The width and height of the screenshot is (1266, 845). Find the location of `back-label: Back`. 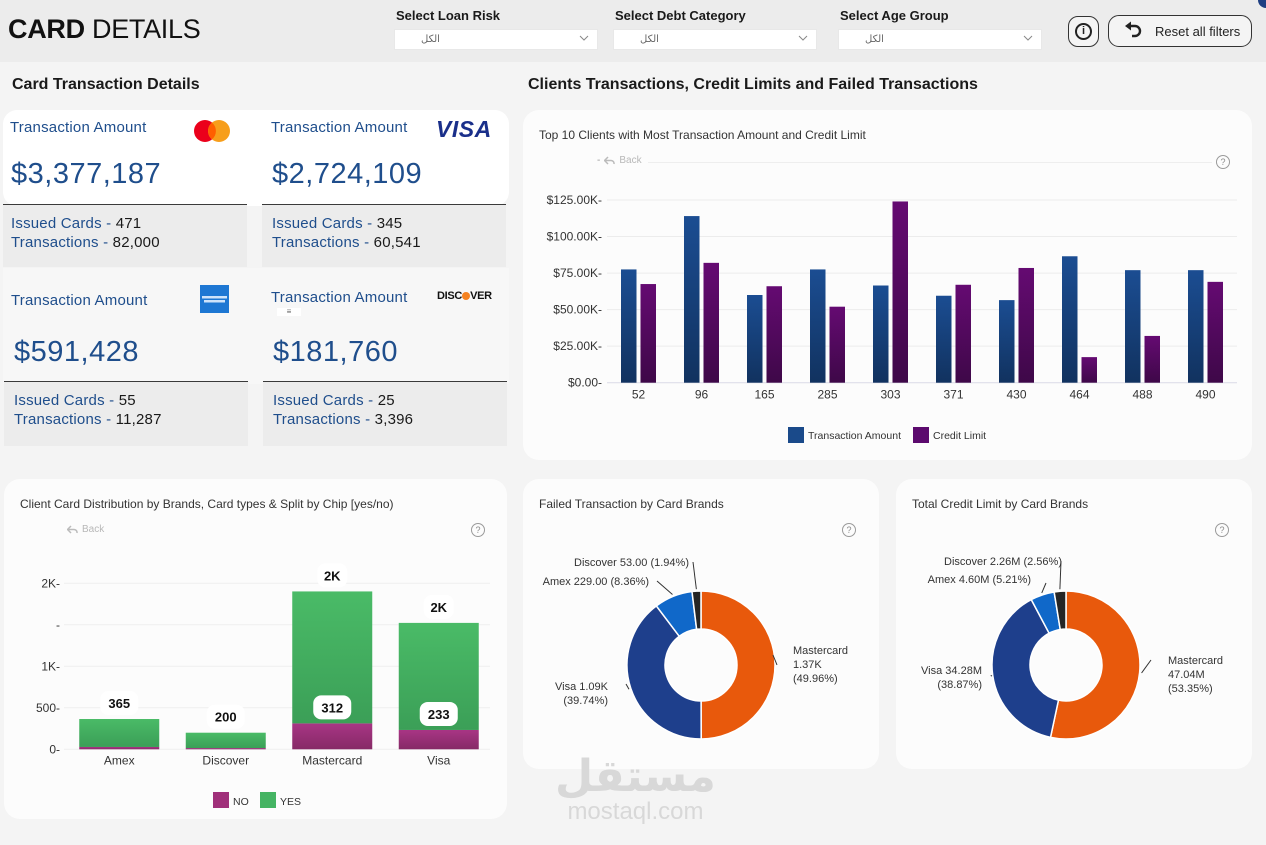

back-label: Back is located at coordinates (630, 160).